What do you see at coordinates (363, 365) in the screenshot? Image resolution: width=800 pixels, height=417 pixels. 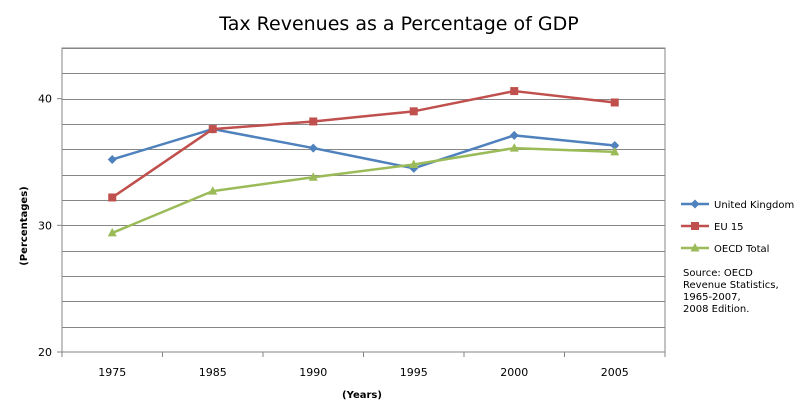 I see `x-axis: 1975 1985 1990 1995 2000 2005` at bounding box center [363, 365].